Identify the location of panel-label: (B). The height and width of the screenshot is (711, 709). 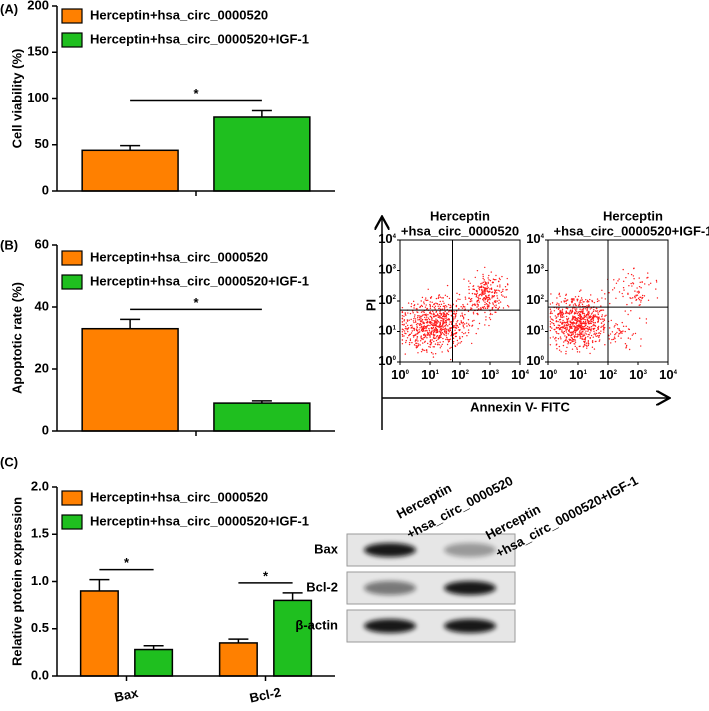
(9, 244).